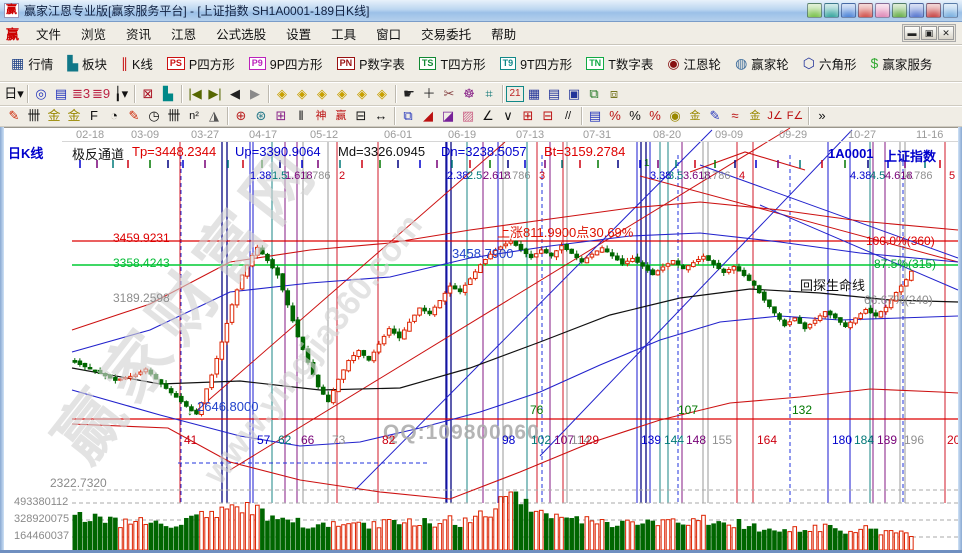  Describe the element at coordinates (899, 10) in the screenshot. I see `skin-button-lime` at that location.